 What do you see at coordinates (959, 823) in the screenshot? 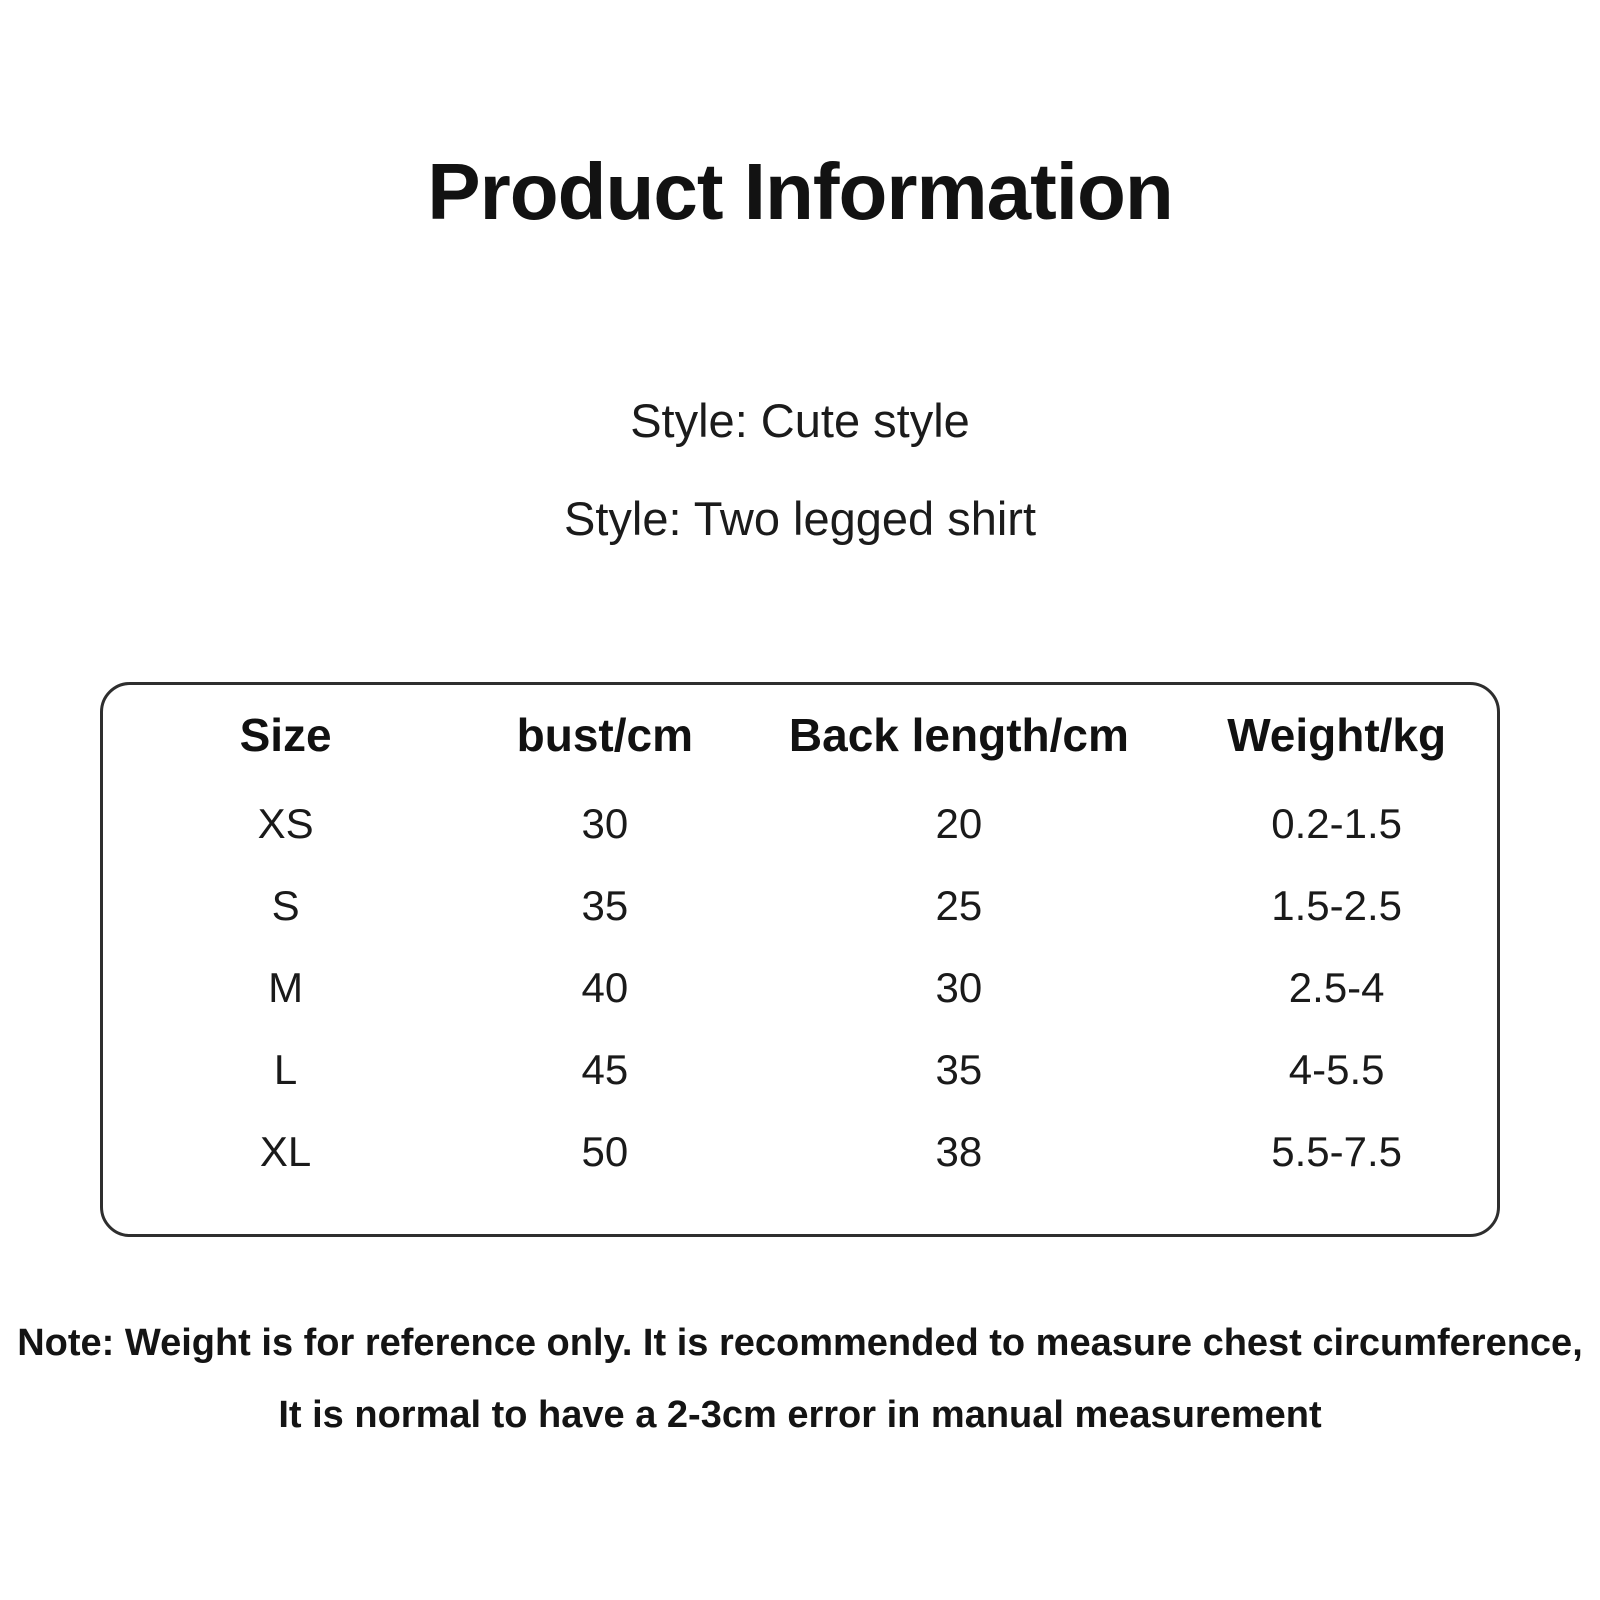
I see `cell-back-length: 20` at bounding box center [959, 823].